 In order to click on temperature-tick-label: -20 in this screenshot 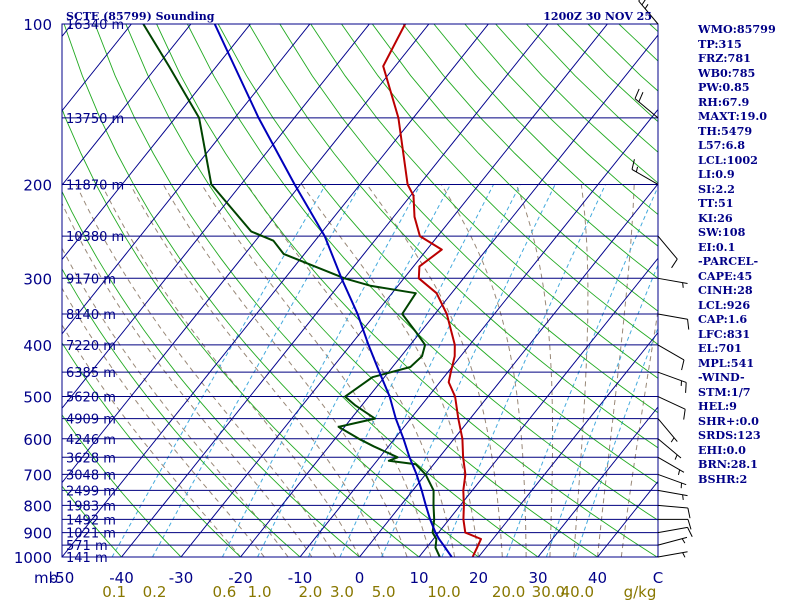, I will do `click(240, 578)`.